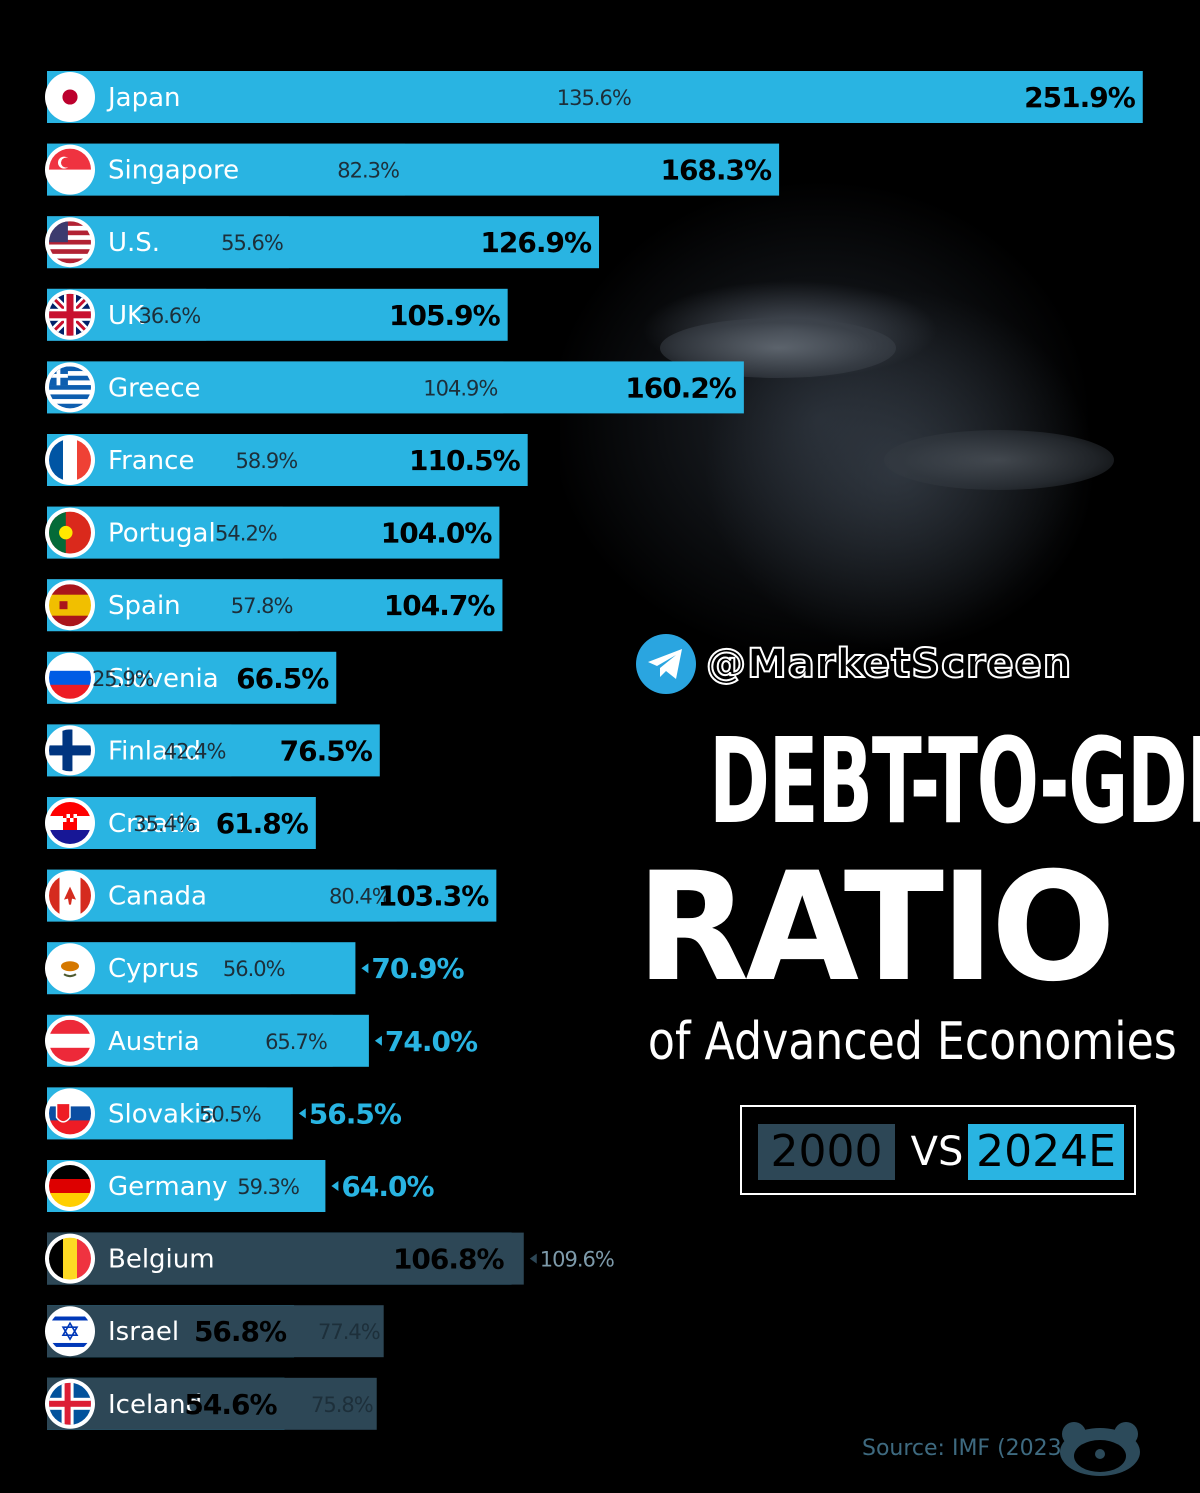 This screenshot has width=1200, height=1493. I want to click on country-label-cyprus: Cyprus, so click(153, 969).